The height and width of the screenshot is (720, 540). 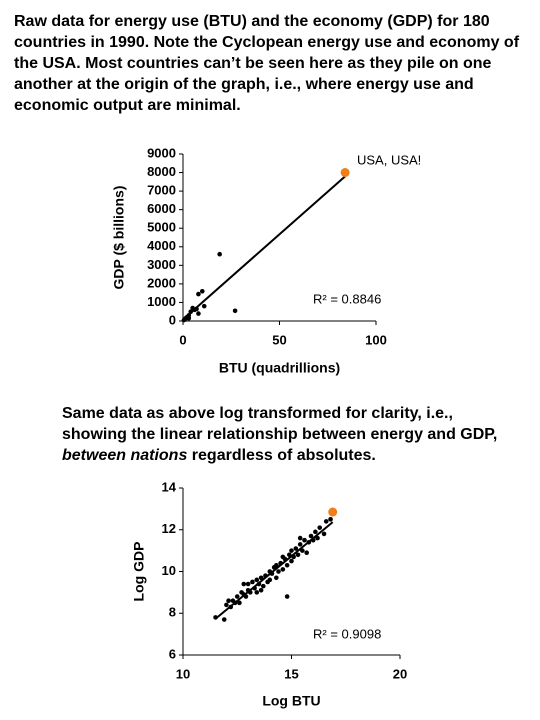 I want to click on caption-part: regardless of absolutes., so click(x=281, y=455).